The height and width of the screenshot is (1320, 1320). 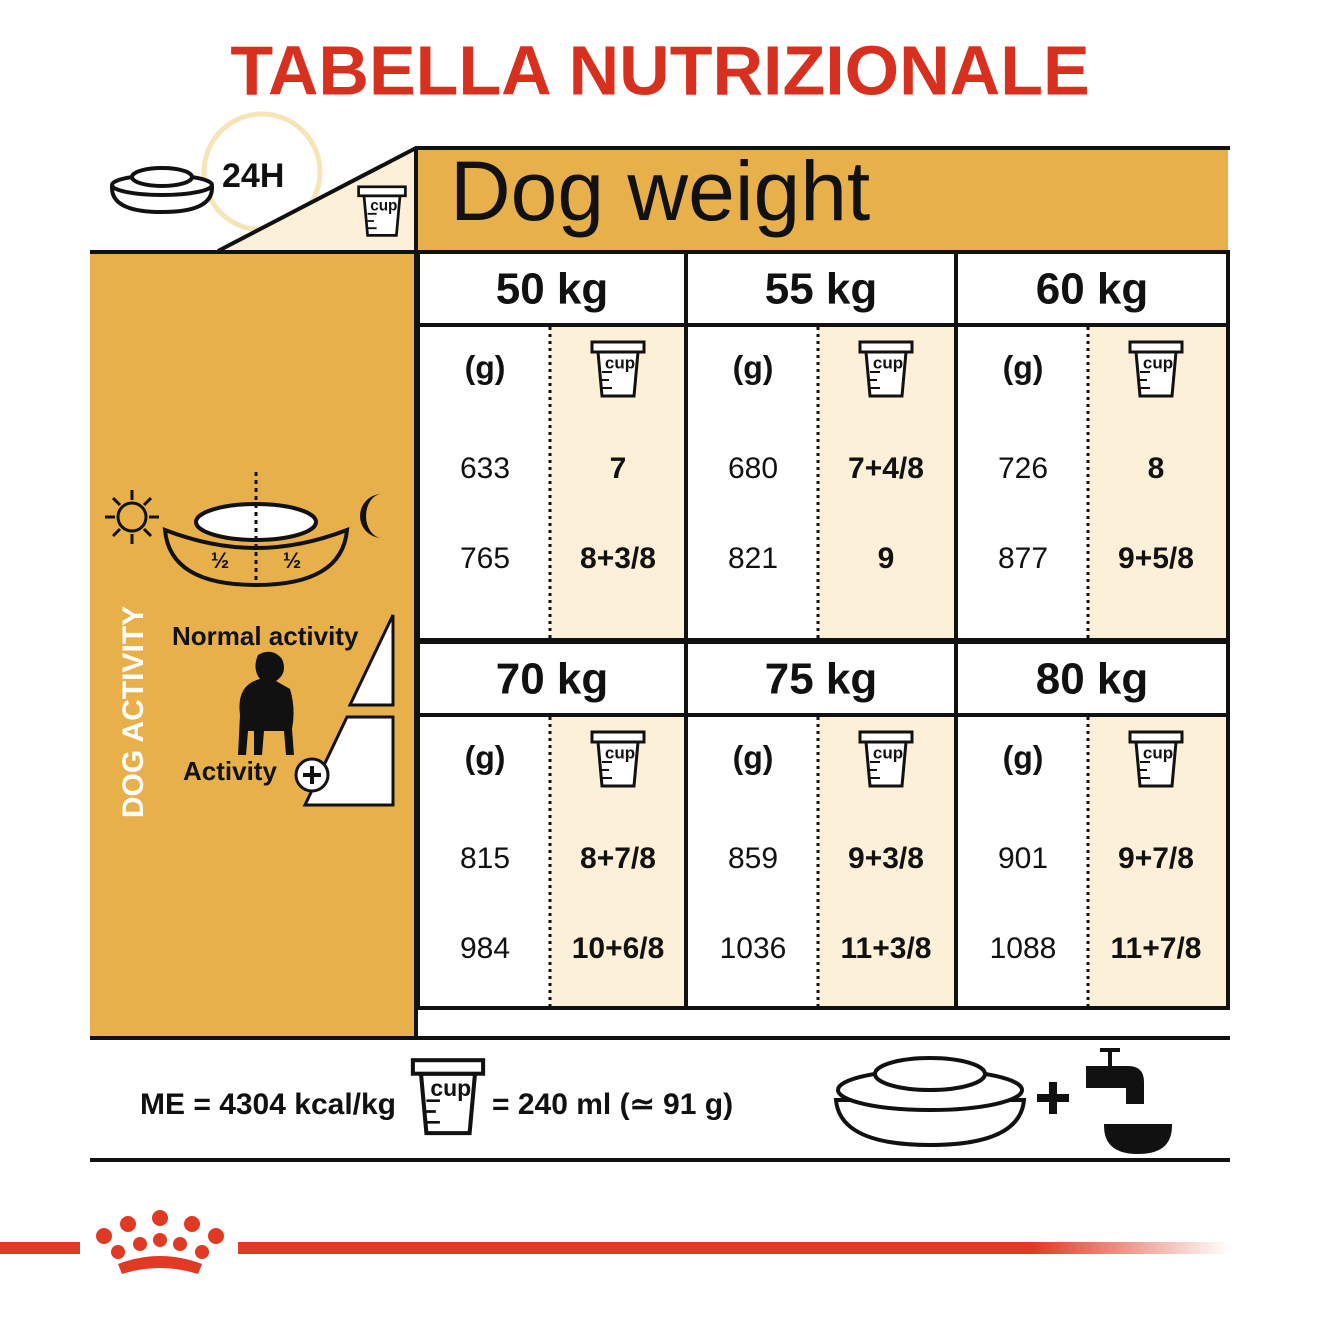 What do you see at coordinates (312, 775) in the screenshot?
I see `plus-icon` at bounding box center [312, 775].